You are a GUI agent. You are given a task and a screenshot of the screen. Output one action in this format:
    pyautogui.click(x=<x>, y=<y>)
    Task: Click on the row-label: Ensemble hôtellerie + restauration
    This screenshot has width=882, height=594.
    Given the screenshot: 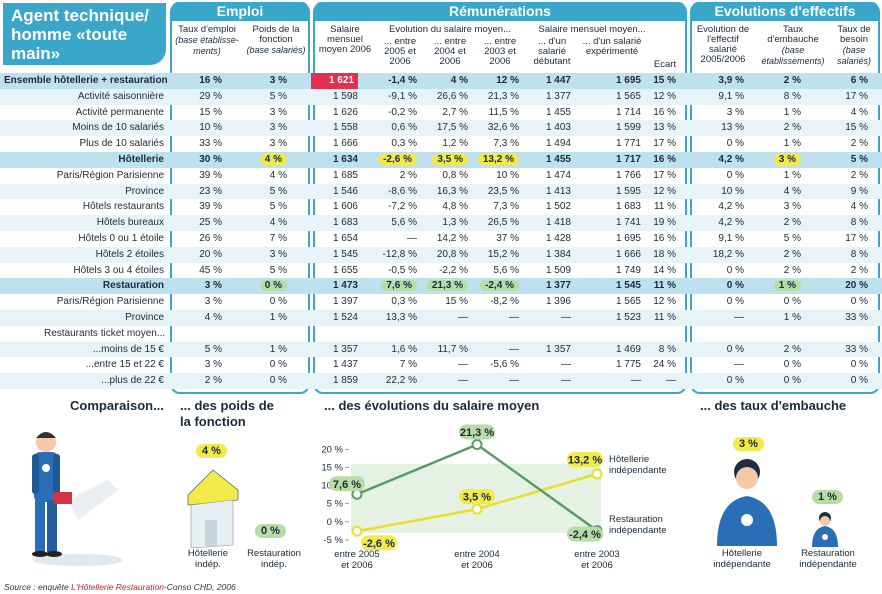 What is the action you would take?
    pyautogui.click(x=86, y=80)
    